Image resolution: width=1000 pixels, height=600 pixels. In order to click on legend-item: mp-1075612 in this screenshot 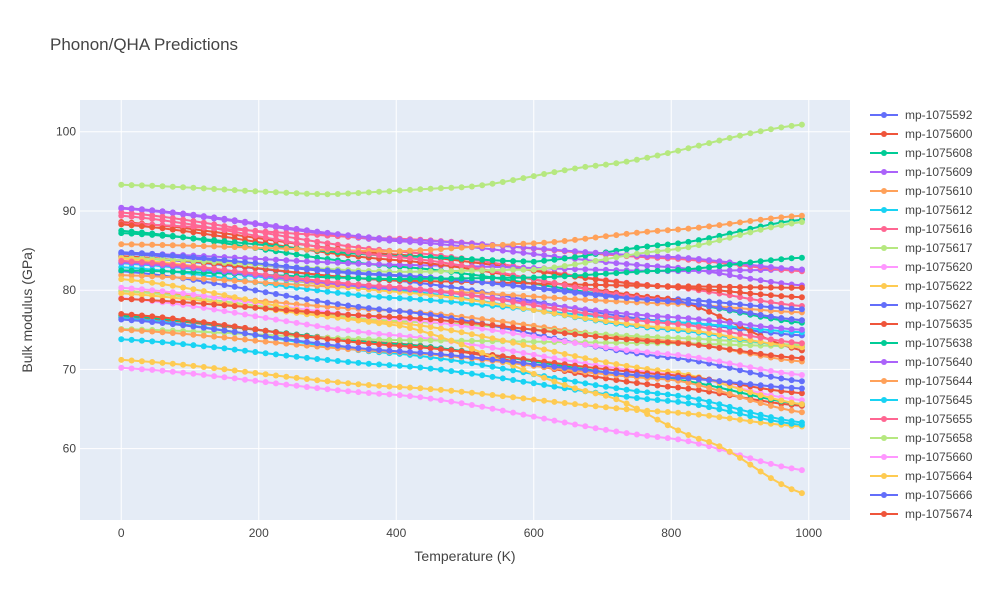, I will do `click(921, 210)`.